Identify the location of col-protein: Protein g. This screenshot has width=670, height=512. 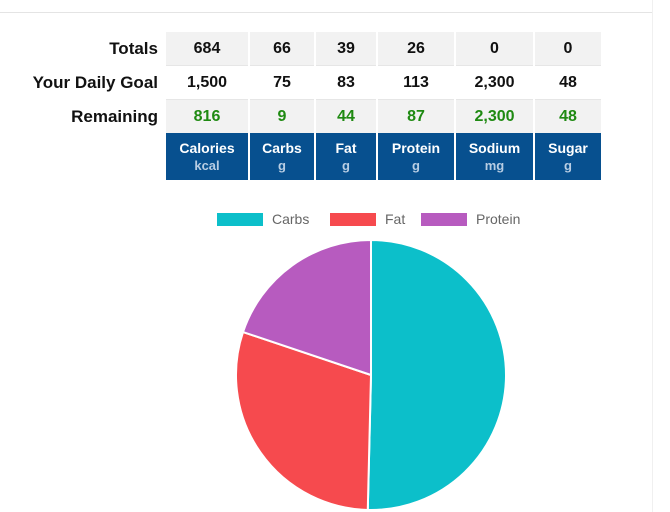
(416, 156).